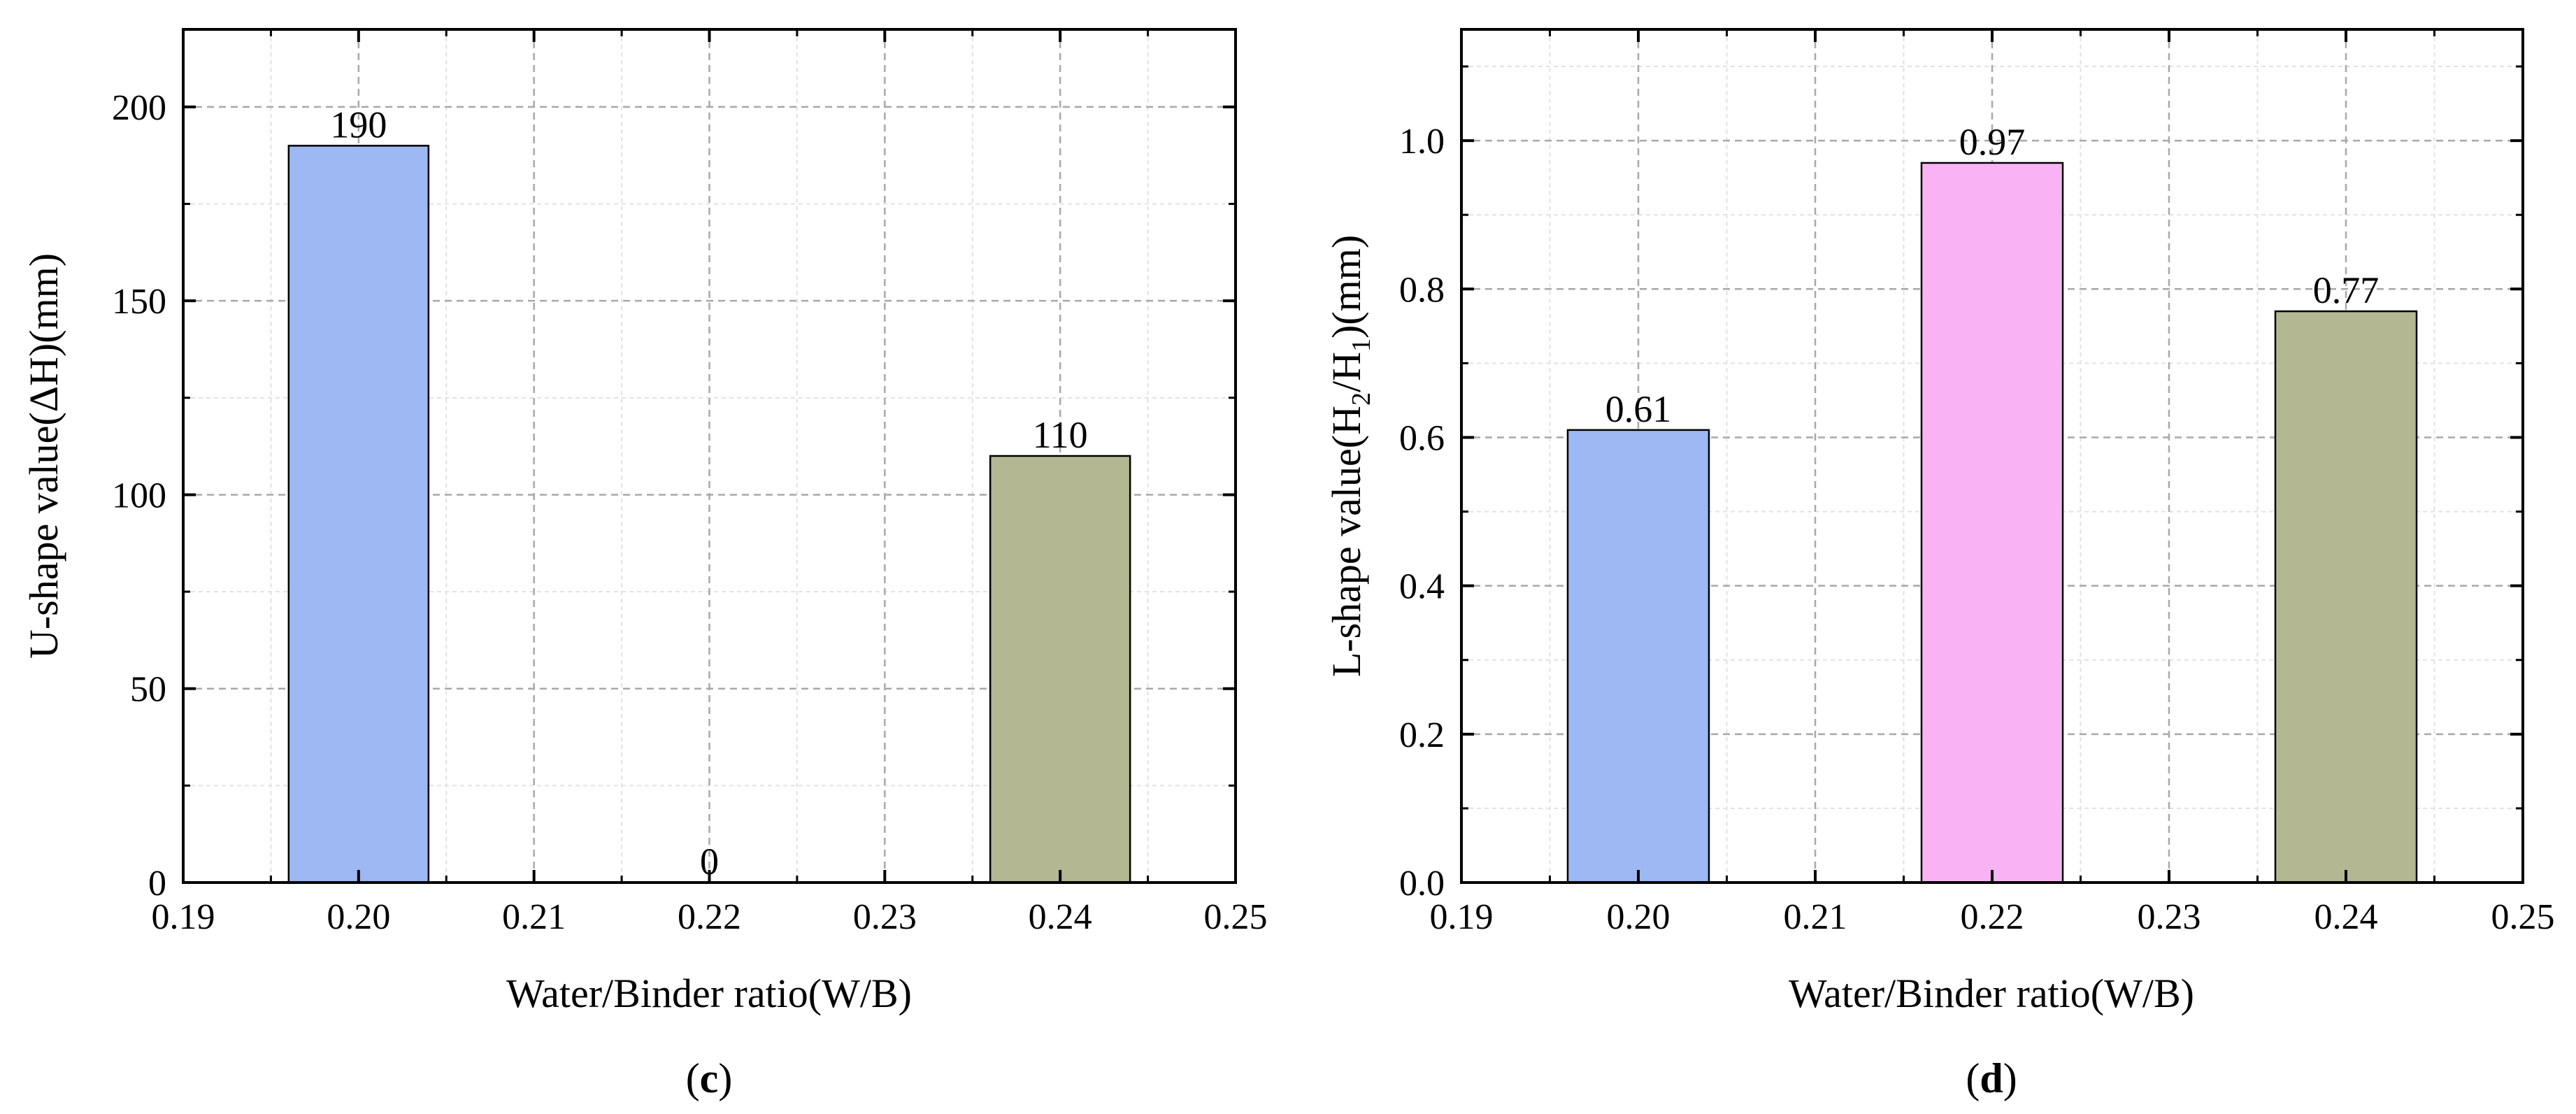 This screenshot has width=2576, height=1114. I want to click on y-tick-label: 0.4, so click(1422, 587).